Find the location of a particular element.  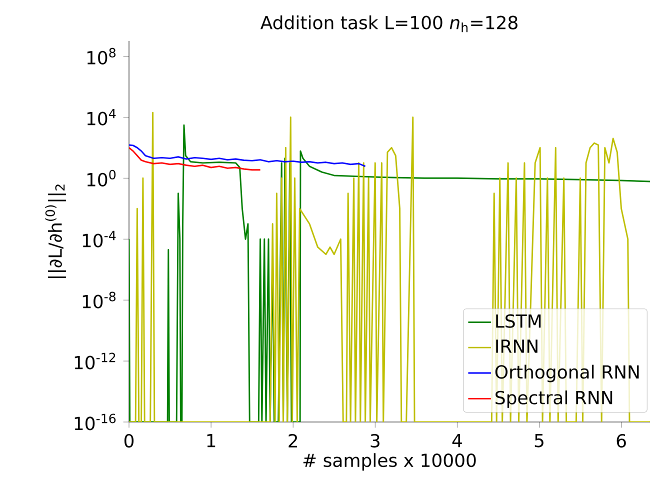

x-tick-label: 1 is located at coordinates (211, 441).